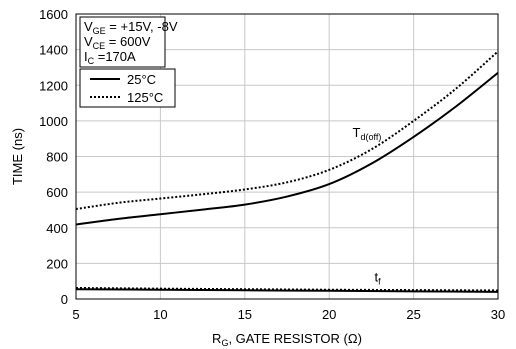 This screenshot has width=516, height=349. I want to click on x-tick-label: 5, so click(75, 314).